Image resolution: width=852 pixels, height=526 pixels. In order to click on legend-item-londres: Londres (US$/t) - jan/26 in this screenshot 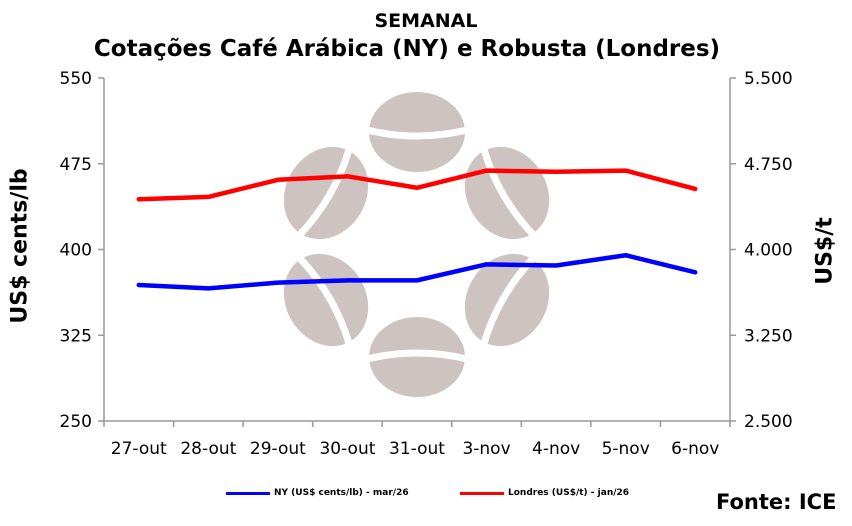, I will do `click(544, 493)`.